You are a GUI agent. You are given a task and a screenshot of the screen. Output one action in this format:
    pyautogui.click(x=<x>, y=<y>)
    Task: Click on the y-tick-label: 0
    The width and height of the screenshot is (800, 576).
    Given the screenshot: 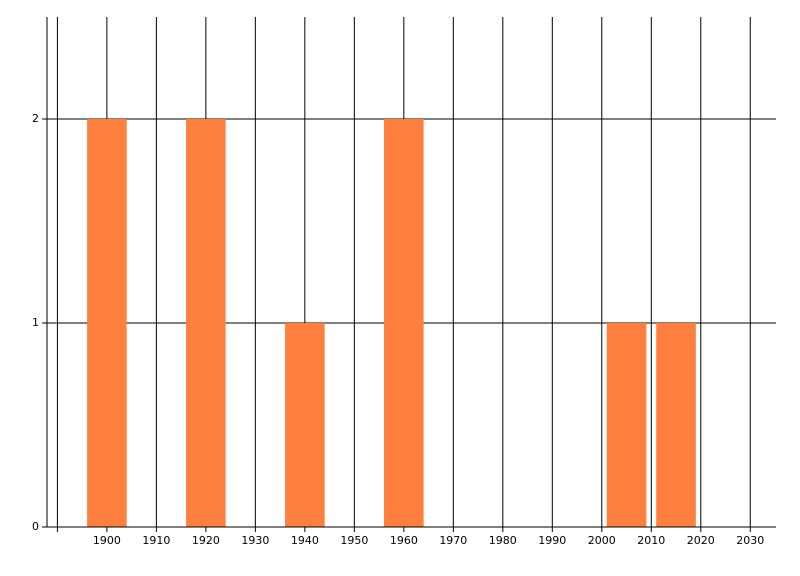 What is the action you would take?
    pyautogui.click(x=35, y=526)
    